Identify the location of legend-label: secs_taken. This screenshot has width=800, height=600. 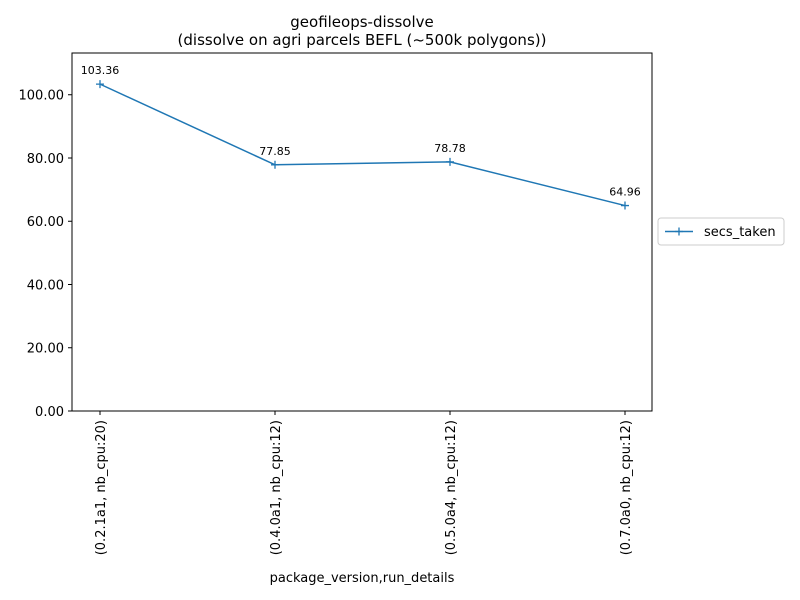
(740, 232).